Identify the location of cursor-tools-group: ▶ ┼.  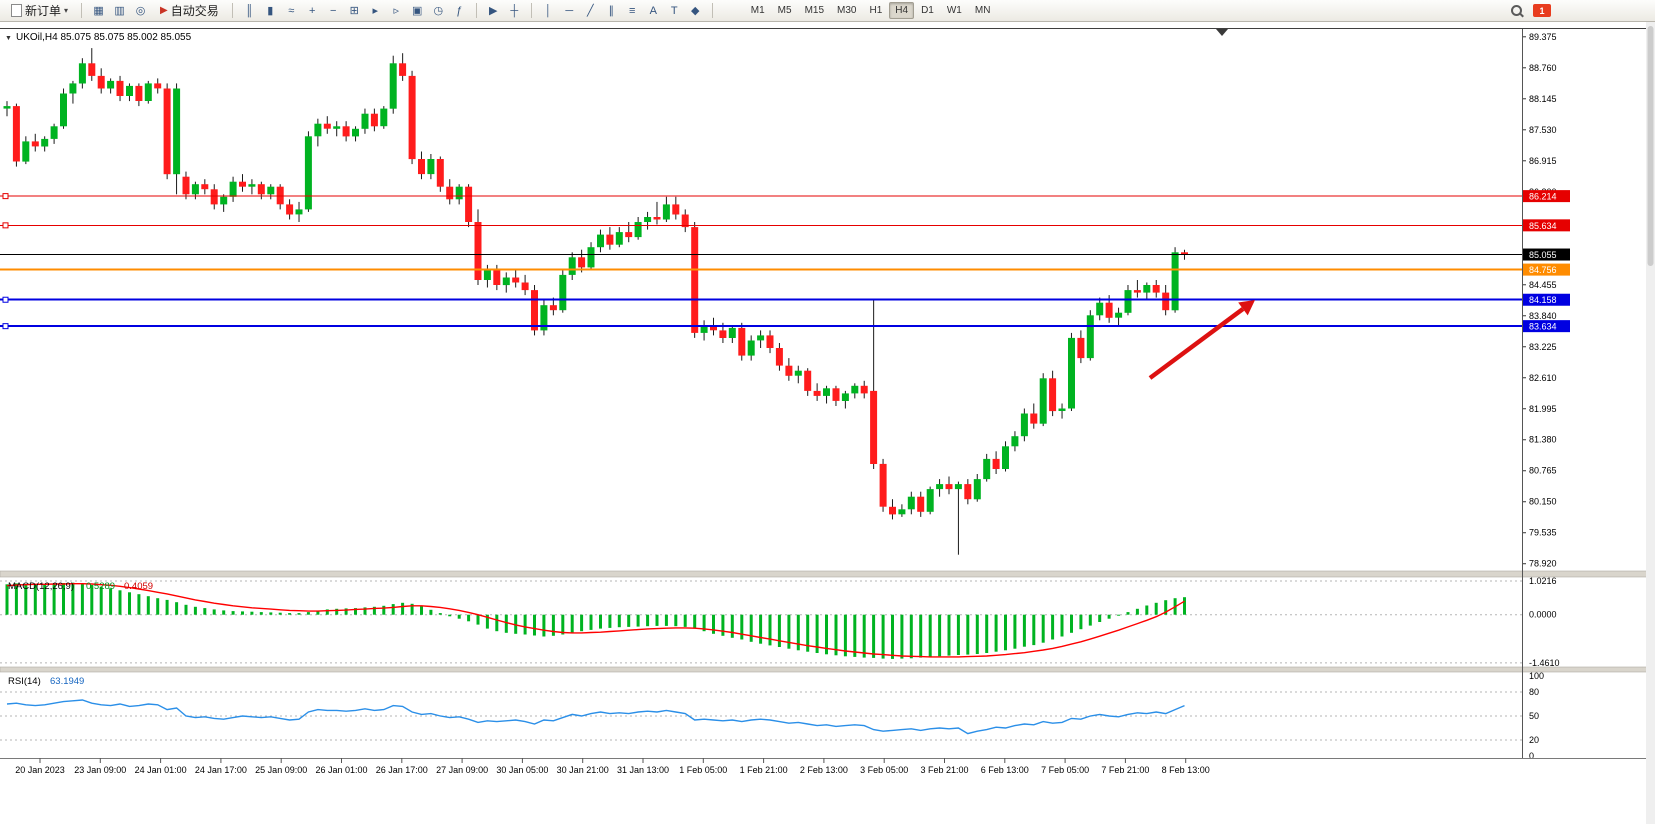
(504, 10).